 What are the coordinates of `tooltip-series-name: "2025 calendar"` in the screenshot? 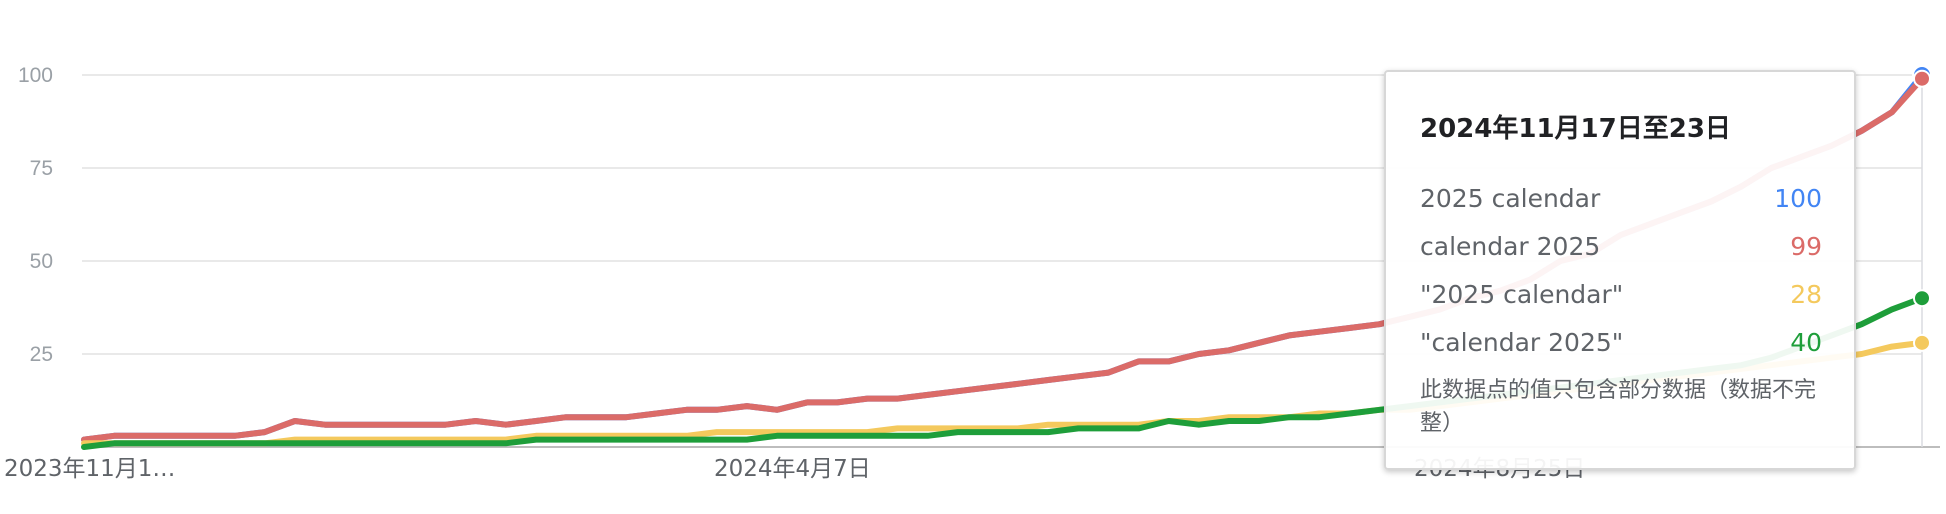 It's located at (1522, 294).